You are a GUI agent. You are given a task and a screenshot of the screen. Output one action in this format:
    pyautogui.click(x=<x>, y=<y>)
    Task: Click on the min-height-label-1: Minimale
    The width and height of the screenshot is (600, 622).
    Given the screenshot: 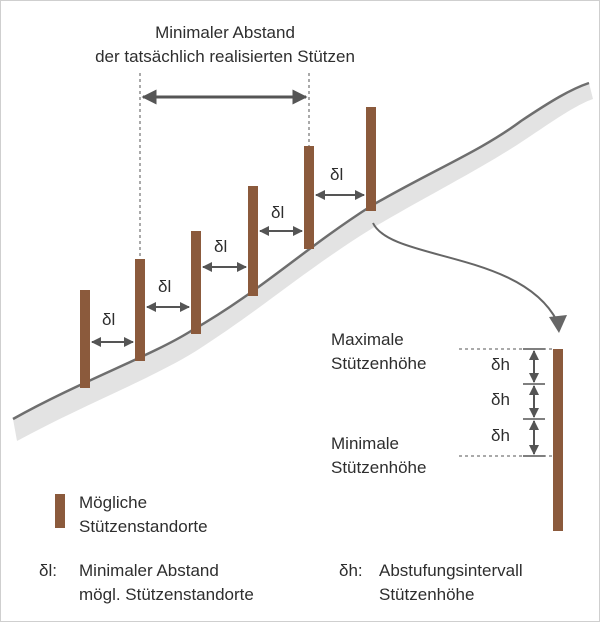 What is the action you would take?
    pyautogui.click(x=365, y=443)
    